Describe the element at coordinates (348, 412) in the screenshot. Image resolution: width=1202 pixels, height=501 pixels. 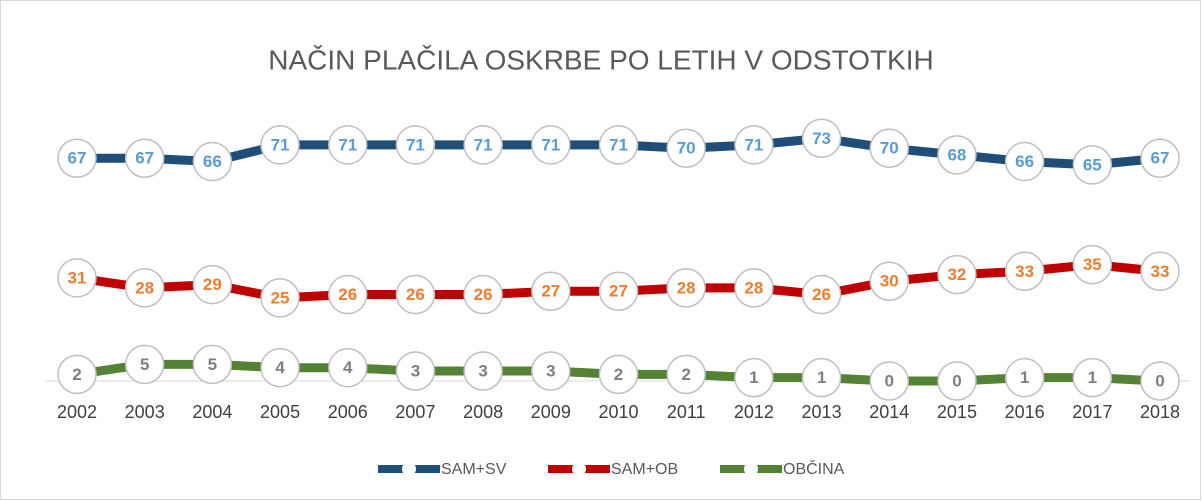
I see `x-tick-label: 2006` at that location.